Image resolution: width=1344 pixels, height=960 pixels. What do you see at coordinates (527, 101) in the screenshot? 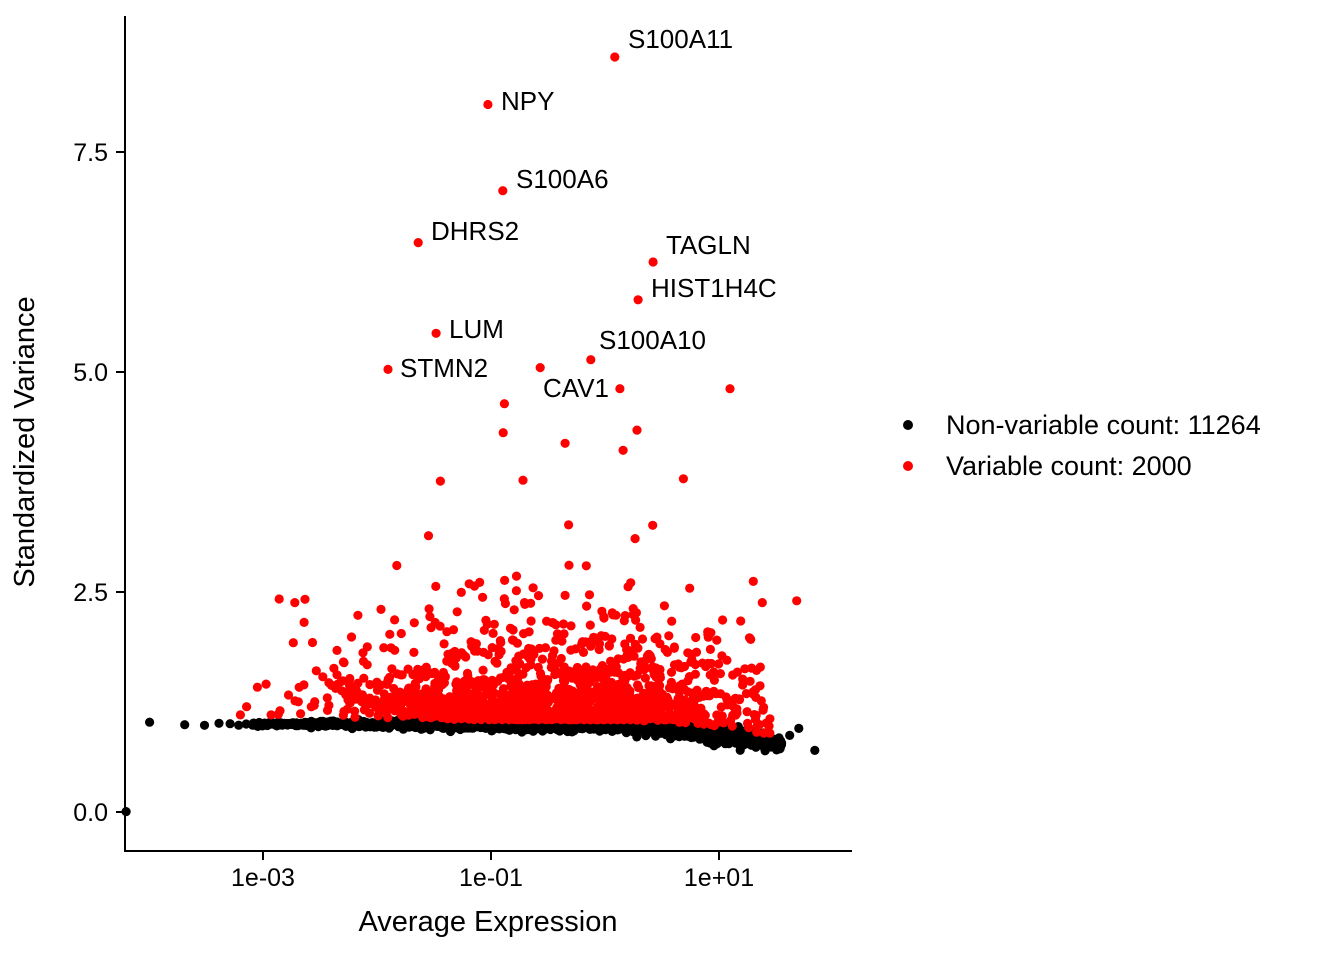
I see `gene-label-NPY: NPY` at bounding box center [527, 101].